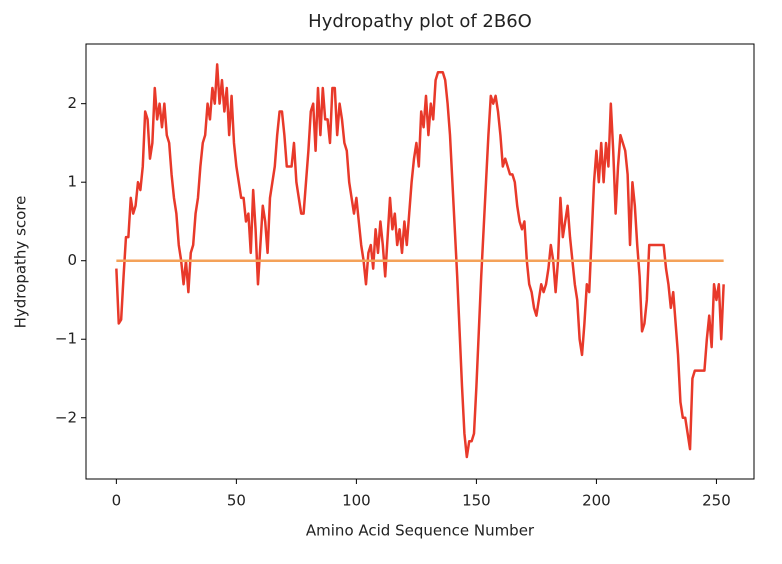  Describe the element at coordinates (66, 417) in the screenshot. I see `y-tick-label: −2` at that location.